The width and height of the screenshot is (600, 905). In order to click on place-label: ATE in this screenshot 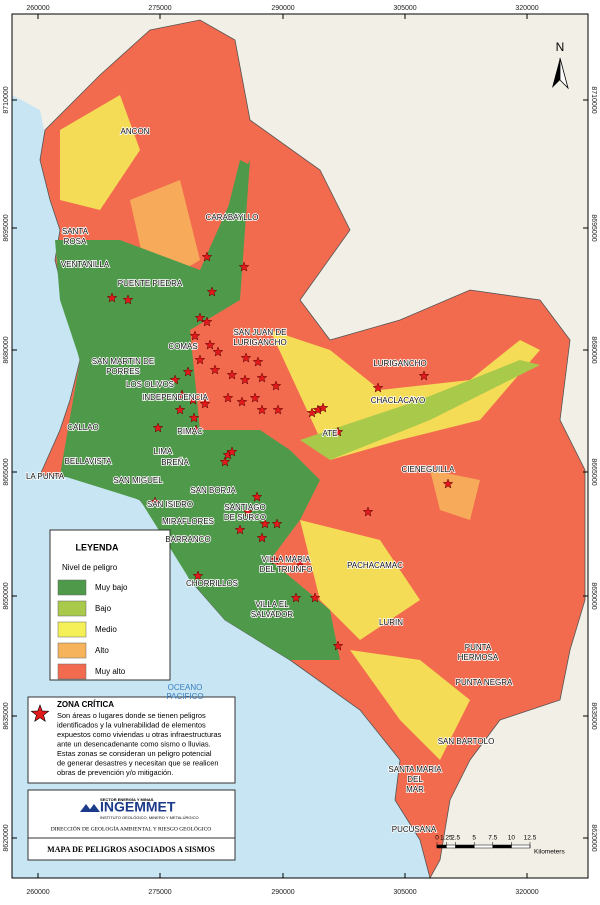, I will do `click(330, 433)`.